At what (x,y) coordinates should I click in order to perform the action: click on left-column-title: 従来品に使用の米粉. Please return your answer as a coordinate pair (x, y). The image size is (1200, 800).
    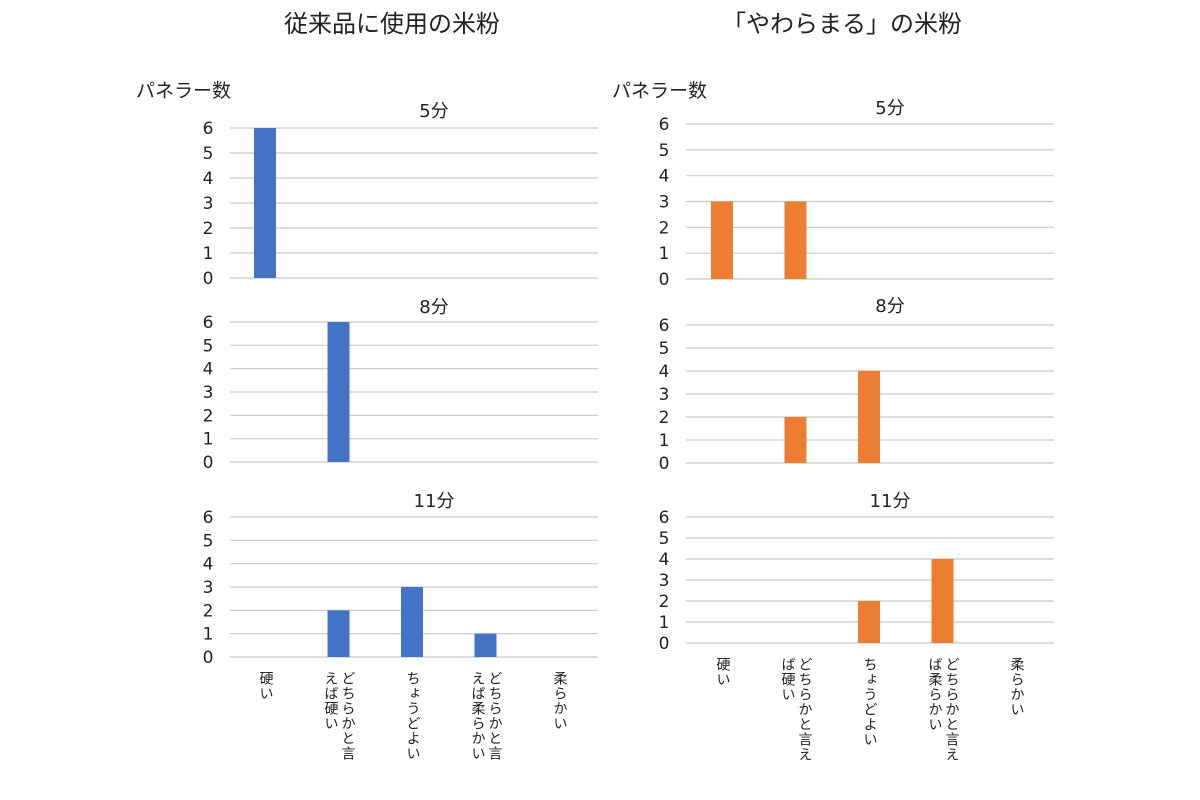
    Looking at the image, I should click on (392, 24).